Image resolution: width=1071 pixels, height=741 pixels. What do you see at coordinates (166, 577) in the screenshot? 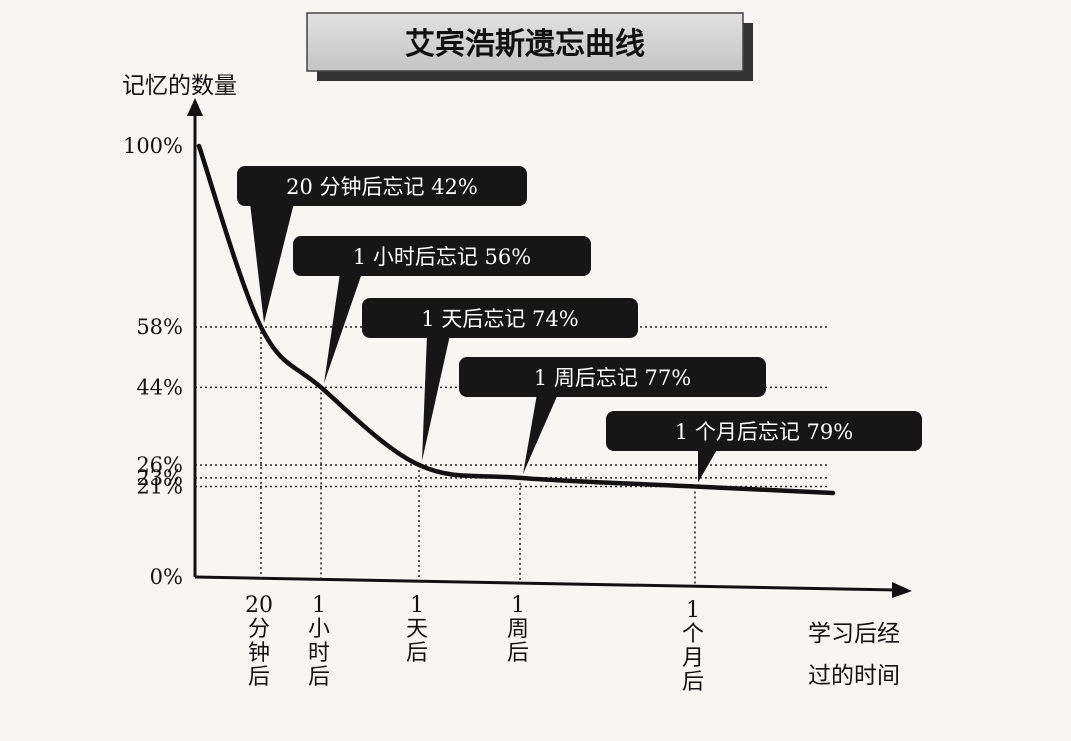
I see `y-tick-label: 0%` at bounding box center [166, 577].